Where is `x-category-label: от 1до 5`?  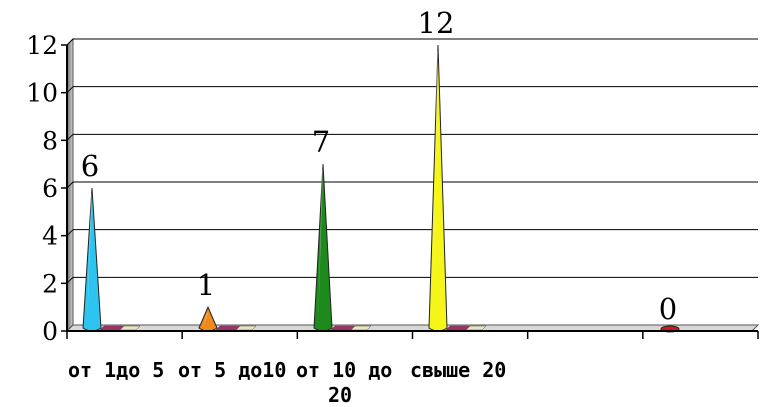
x-category-label: от 1до 5 is located at coordinates (116, 370).